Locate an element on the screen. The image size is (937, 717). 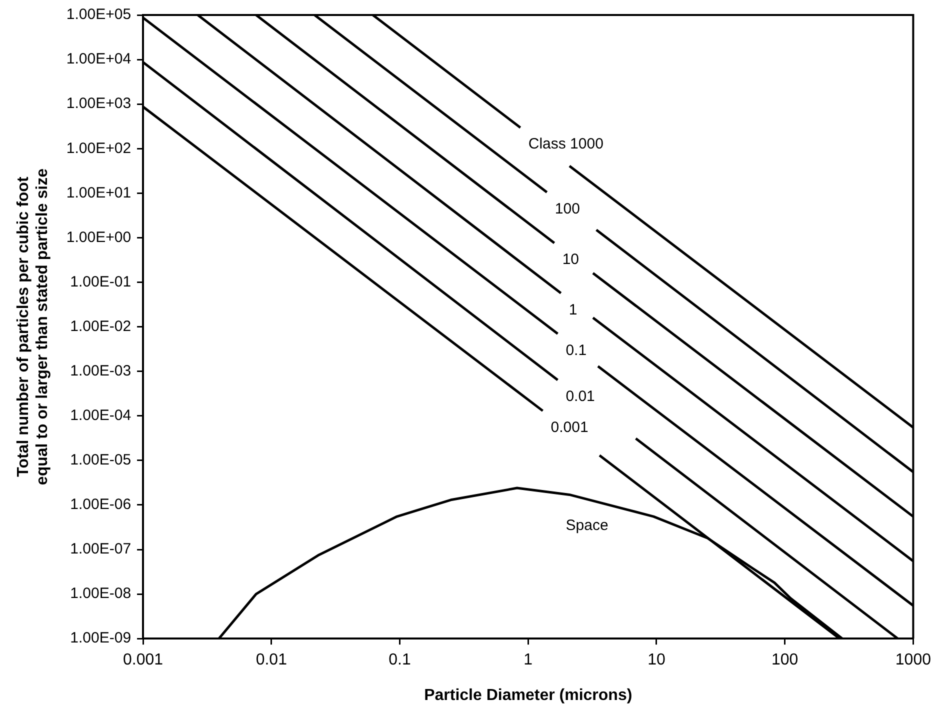
series-label: Class 1000 is located at coordinates (566, 144).